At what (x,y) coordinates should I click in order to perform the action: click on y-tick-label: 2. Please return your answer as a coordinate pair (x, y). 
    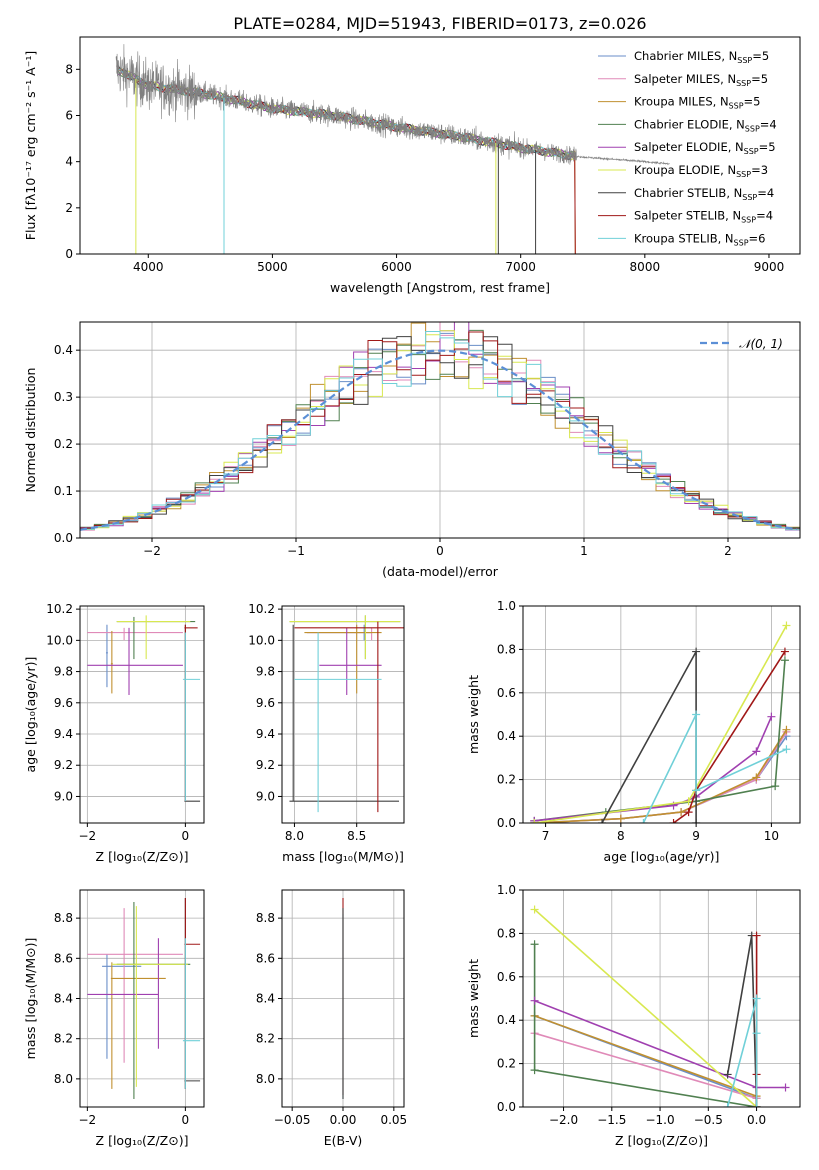
    Looking at the image, I should click on (69, 208).